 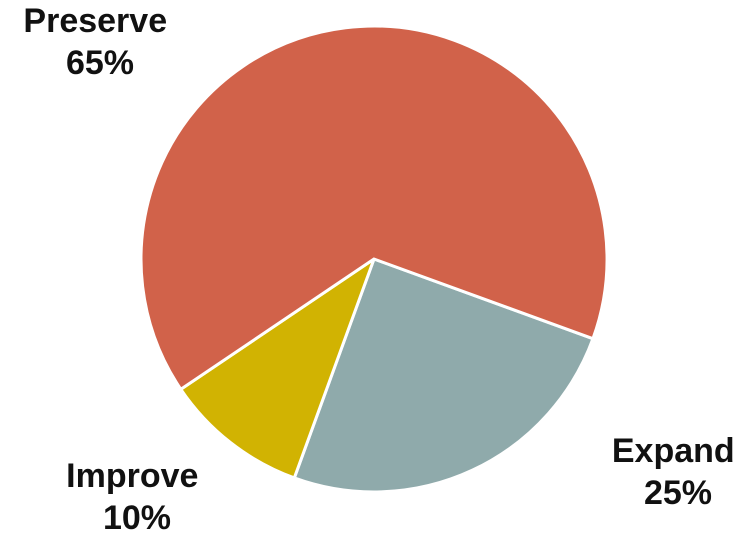 What do you see at coordinates (99, 42) in the screenshot?
I see `slice-label-preserve: Preserve 65%` at bounding box center [99, 42].